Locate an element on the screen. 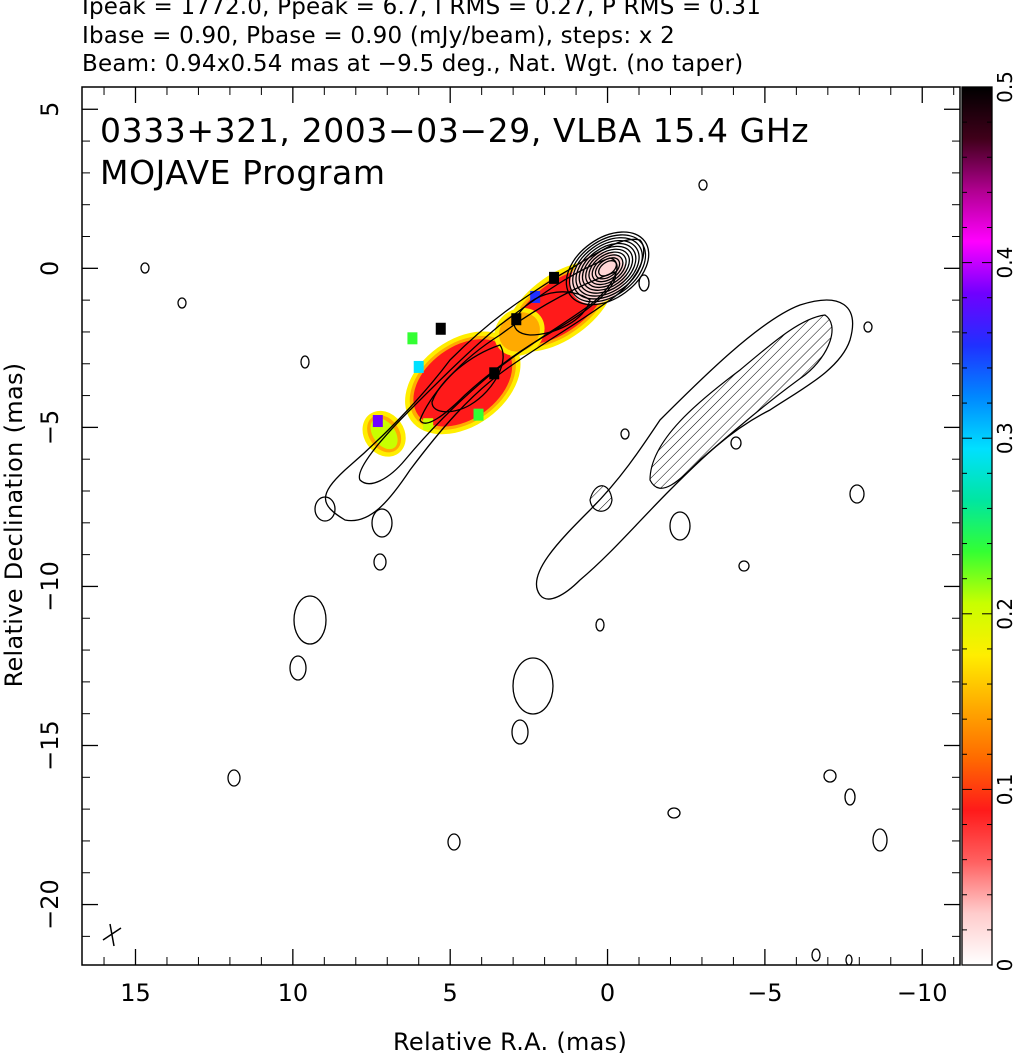  map-title: 0333+321, 2003−03−29, VLBA 15.4 GHz is located at coordinates (455, 130).